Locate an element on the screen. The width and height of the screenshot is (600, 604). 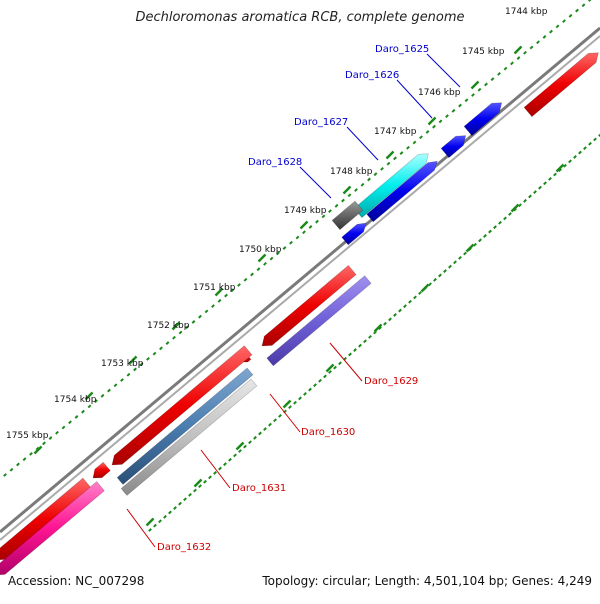
gene-arrow-red is located at coordinates (561, 85).